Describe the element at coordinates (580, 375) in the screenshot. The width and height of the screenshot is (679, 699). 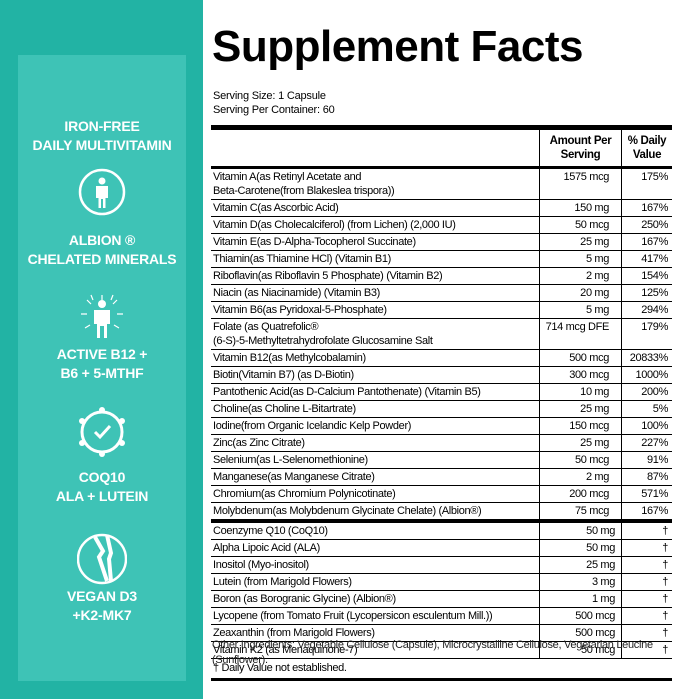
I see `amount: 300 mcg` at that location.